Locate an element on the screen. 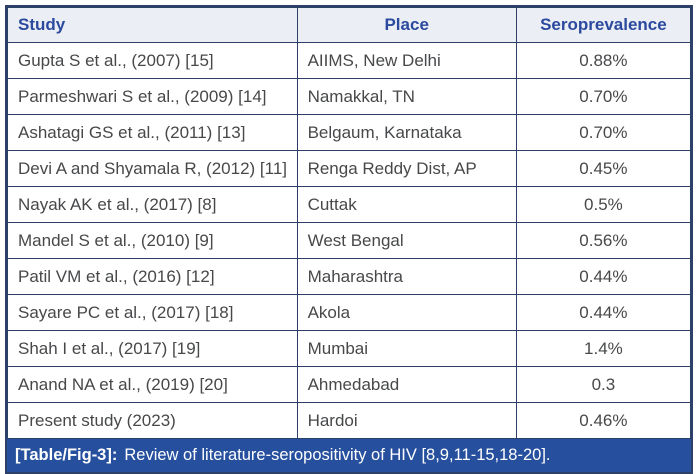  table-cell-study: Patil VM et al., (2016) [12] is located at coordinates (152, 276).